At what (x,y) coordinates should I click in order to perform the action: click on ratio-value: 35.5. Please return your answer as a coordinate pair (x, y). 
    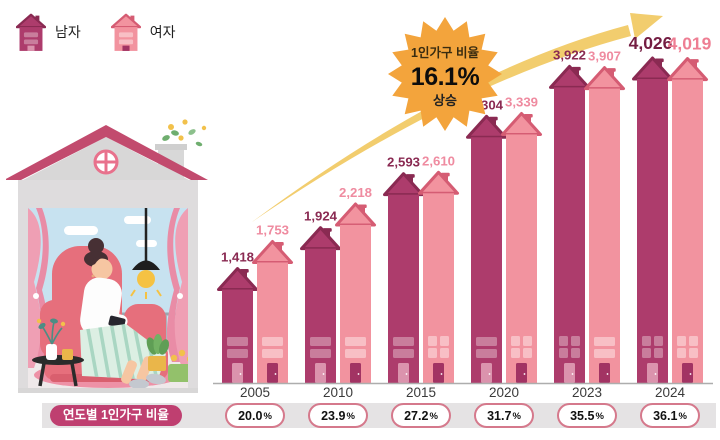
    Looking at the image, I should click on (582, 415).